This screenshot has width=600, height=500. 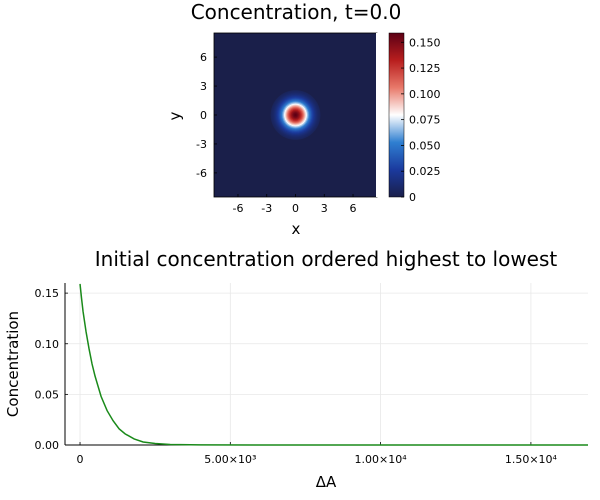 What do you see at coordinates (47, 344) in the screenshot?
I see `y-tick-label: 0.10` at bounding box center [47, 344].